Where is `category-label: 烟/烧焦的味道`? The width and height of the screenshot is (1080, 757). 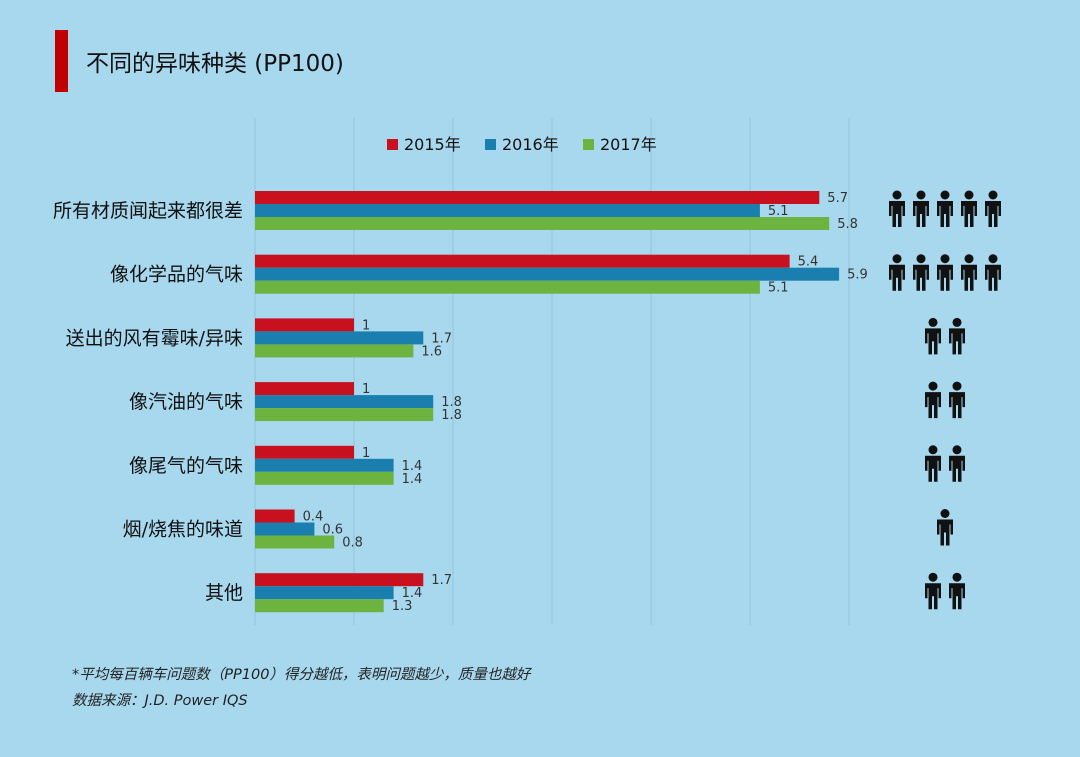
category-label: 烟/烧焦的味道 is located at coordinates (183, 530).